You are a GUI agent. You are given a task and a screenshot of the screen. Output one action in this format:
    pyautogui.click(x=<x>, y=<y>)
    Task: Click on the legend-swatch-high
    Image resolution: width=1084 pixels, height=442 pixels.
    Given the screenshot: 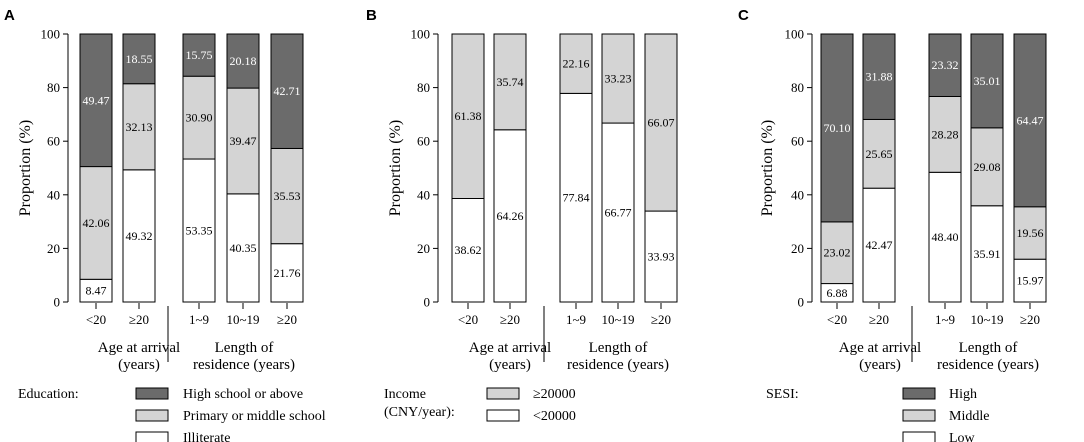 What is the action you would take?
    pyautogui.click(x=919, y=393)
    